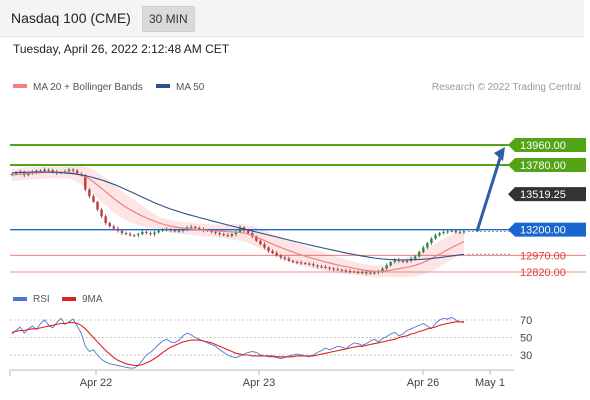 The width and height of the screenshot is (590, 400). Describe the element at coordinates (489, 193) in the screenshot. I see `forecast-arrow-shaft` at that location.